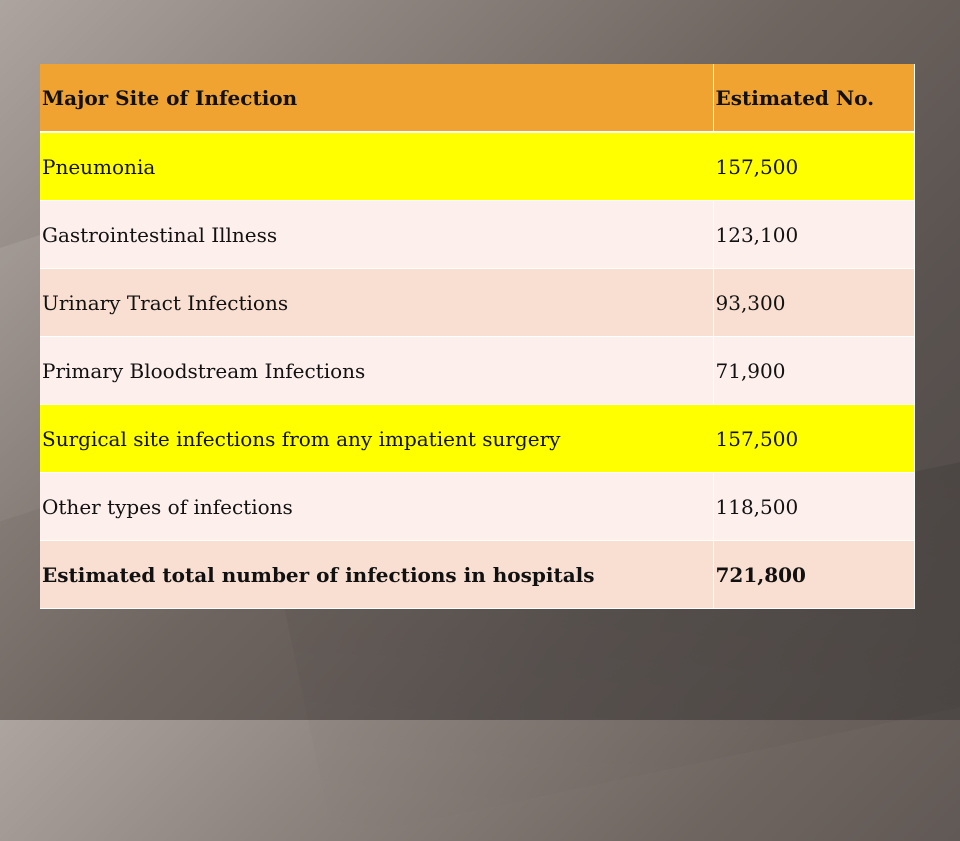  What do you see at coordinates (377, 234) in the screenshot?
I see `site-cell: Gastrointestinal Illness` at bounding box center [377, 234].